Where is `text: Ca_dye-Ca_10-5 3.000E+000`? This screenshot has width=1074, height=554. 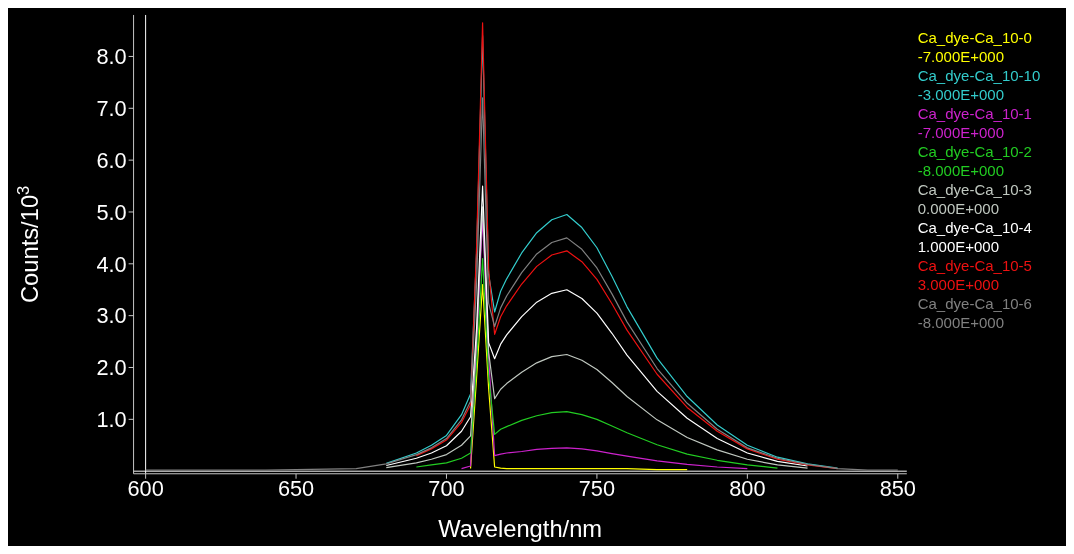
text: Ca_dye-Ca_10-5 3.000E+000 is located at coordinates (975, 275).